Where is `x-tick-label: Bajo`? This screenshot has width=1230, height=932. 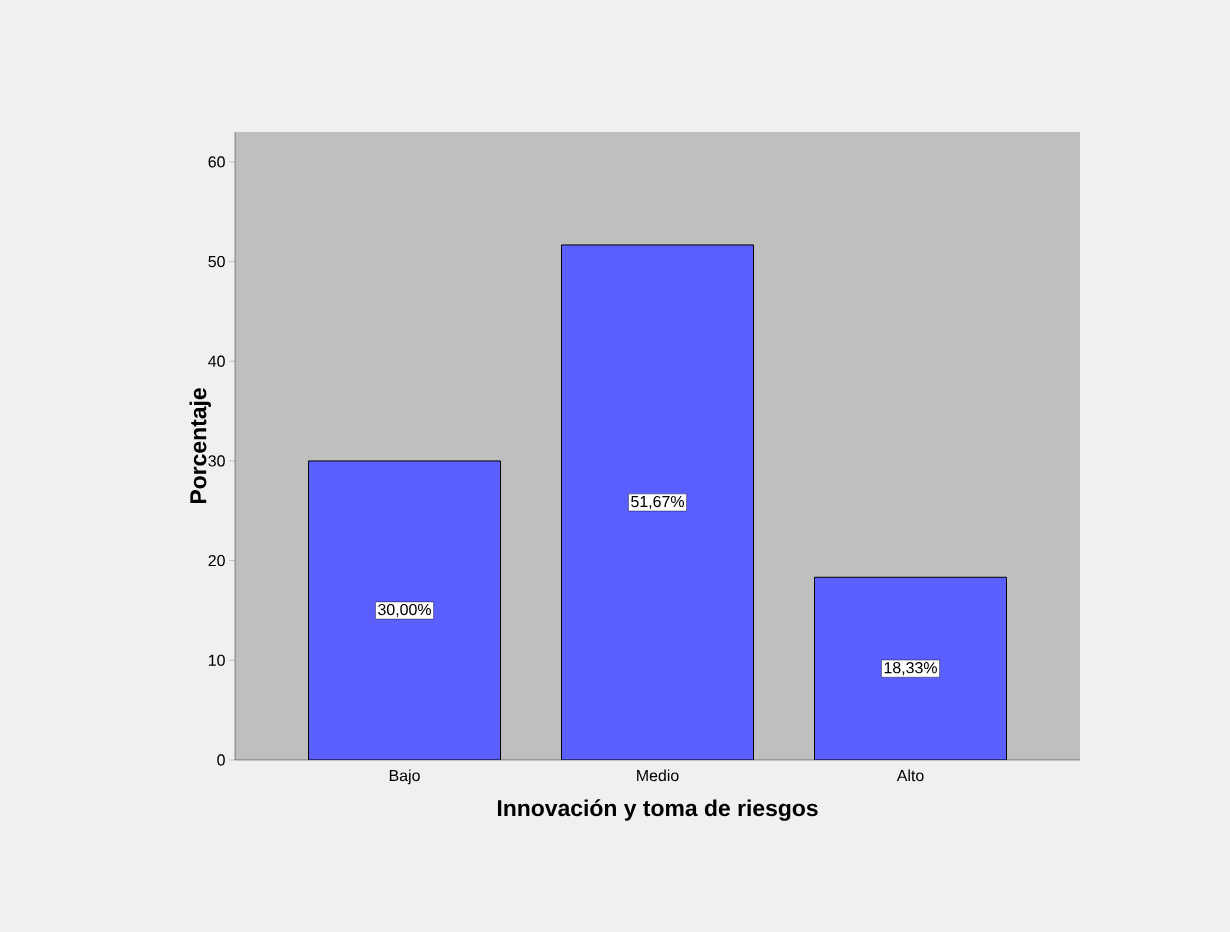
x-tick-label: Bajo is located at coordinates (404, 777).